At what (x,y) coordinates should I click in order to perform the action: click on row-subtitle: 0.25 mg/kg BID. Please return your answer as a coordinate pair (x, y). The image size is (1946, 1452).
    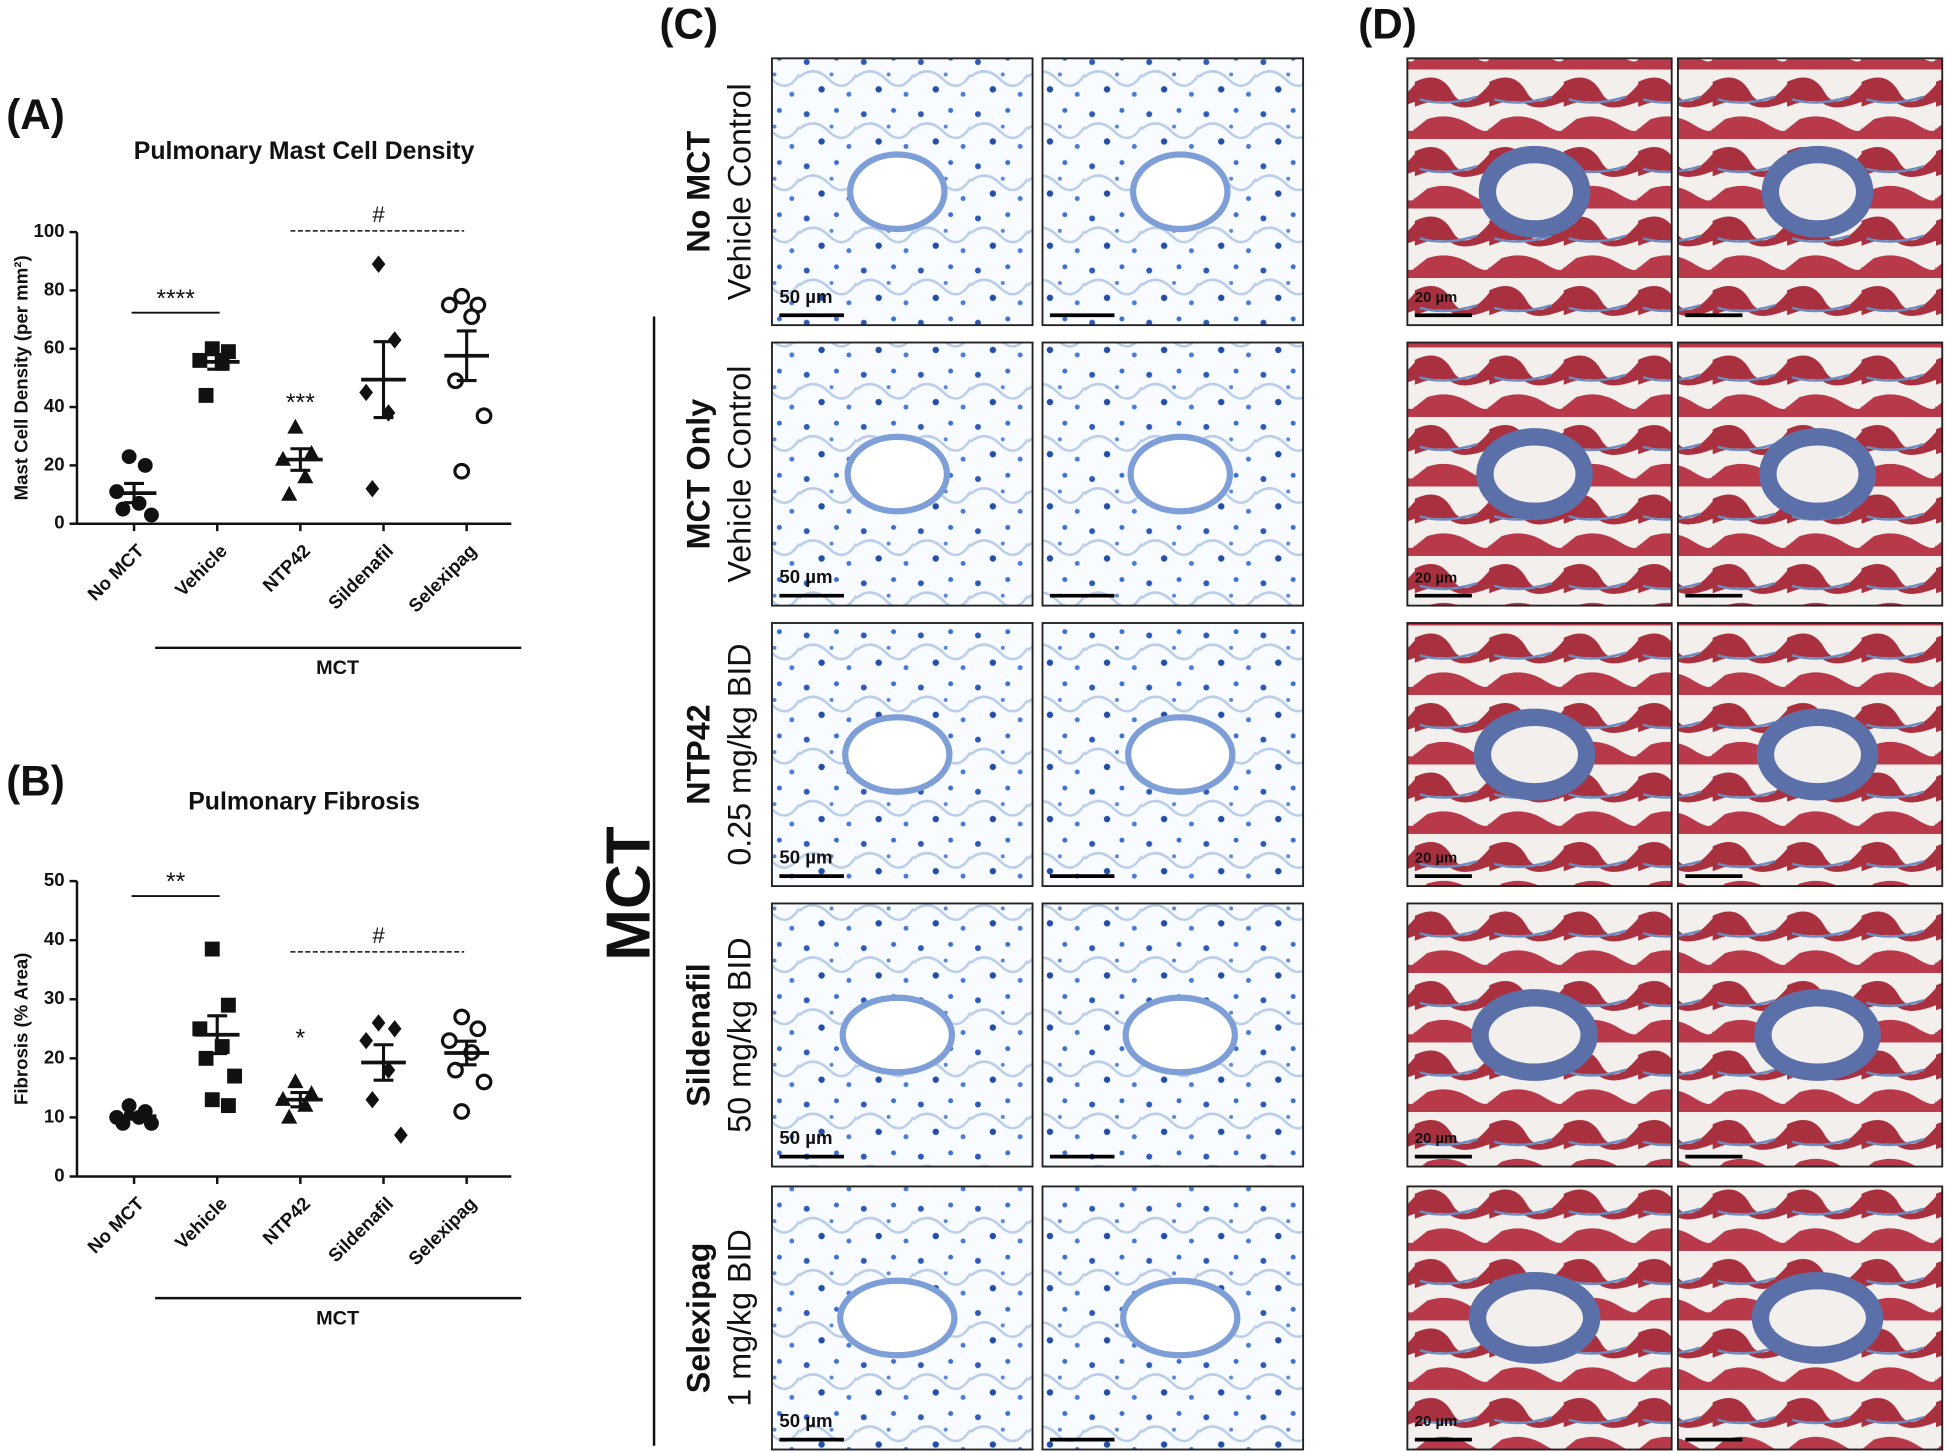
    Looking at the image, I should click on (740, 754).